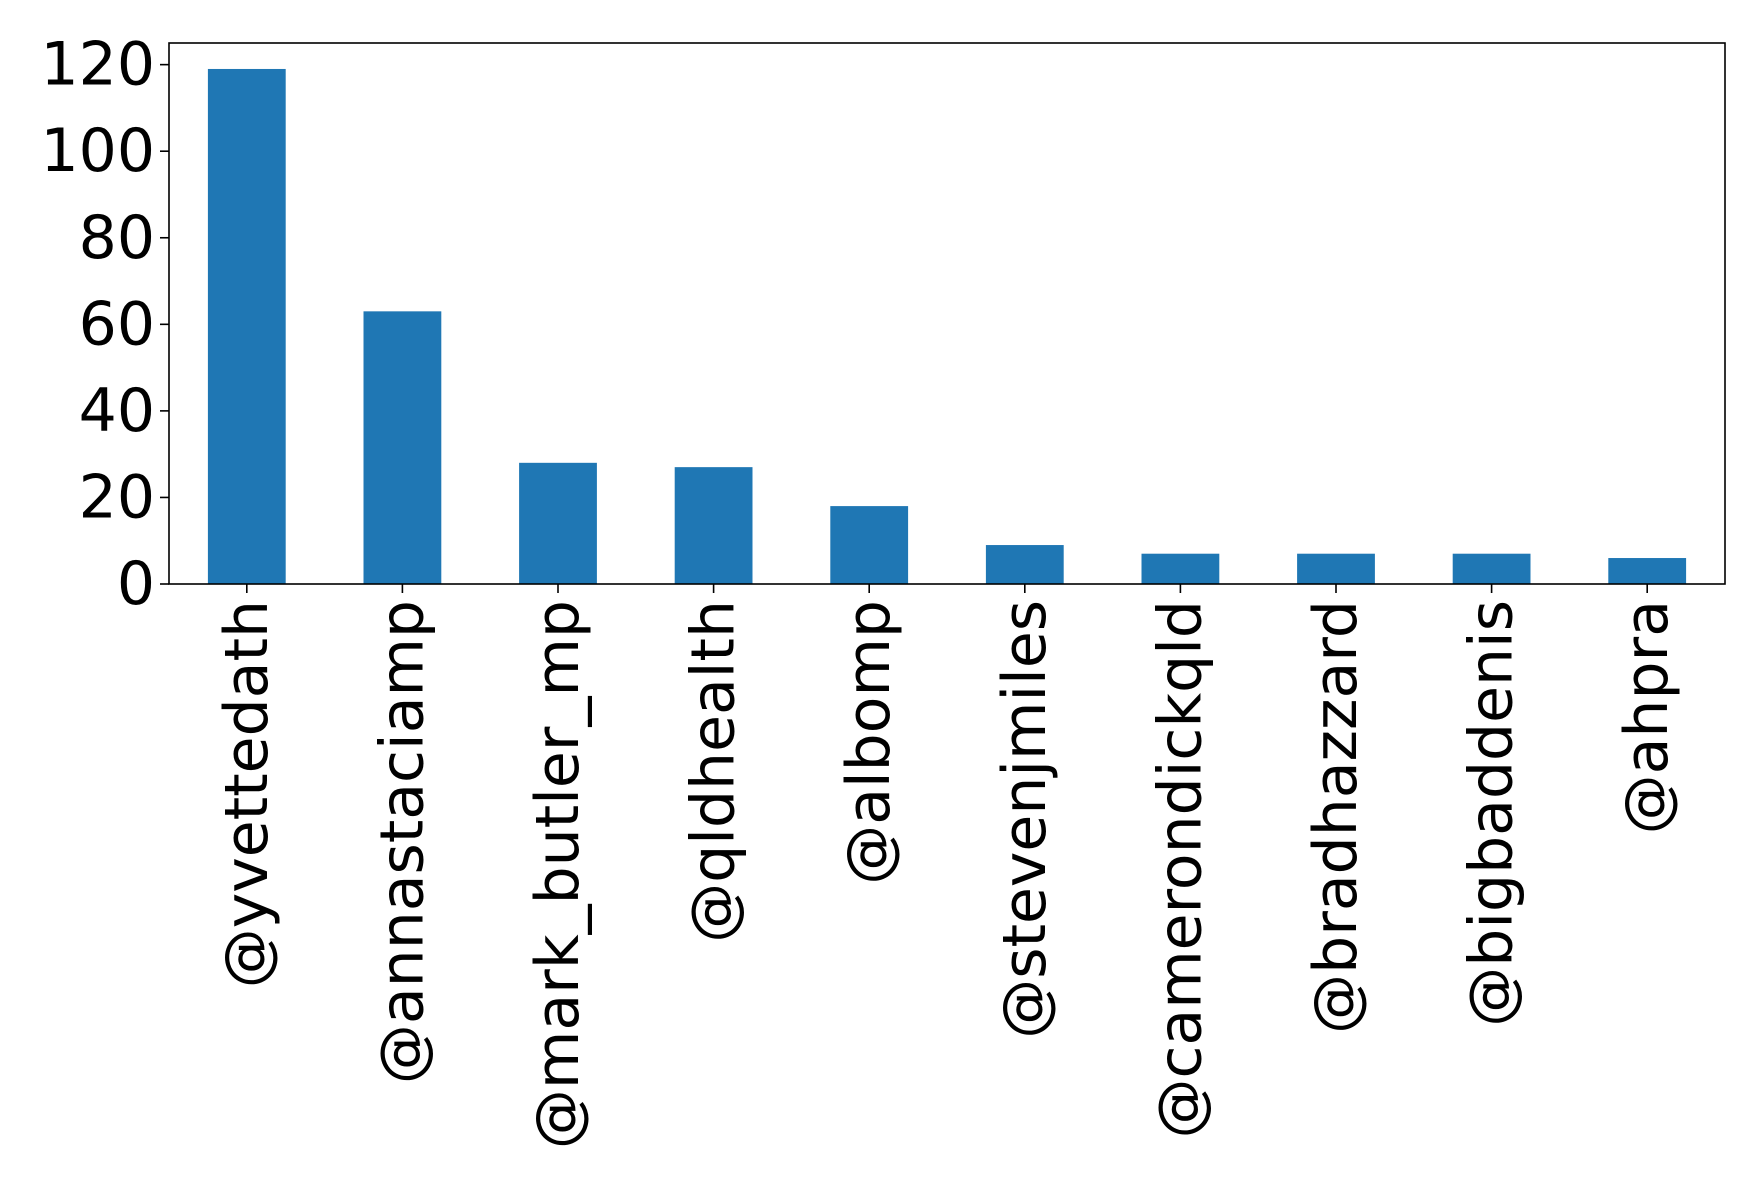  What do you see at coordinates (1492, 813) in the screenshot?
I see `x-tick-label: @bigbaddenis` at bounding box center [1492, 813].